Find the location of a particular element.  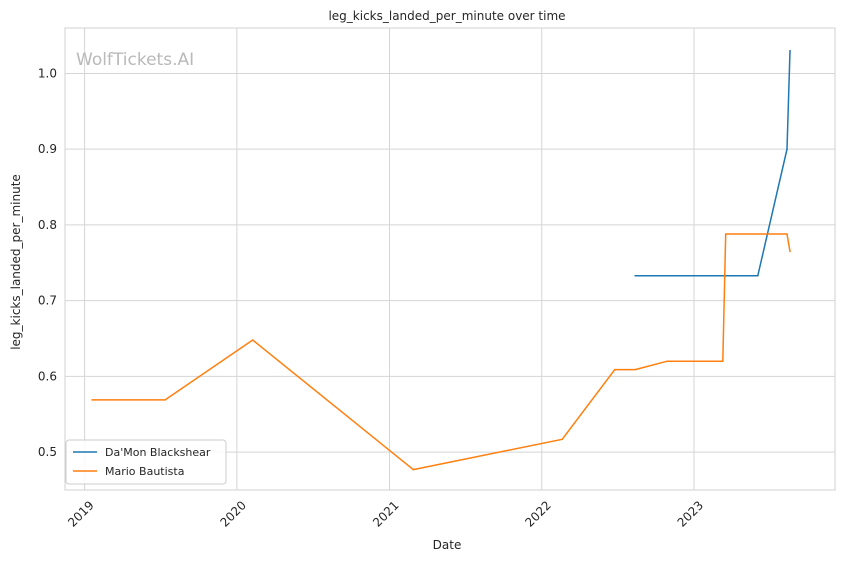

y-tick-label-0.9: 0.9 is located at coordinates (47, 149).